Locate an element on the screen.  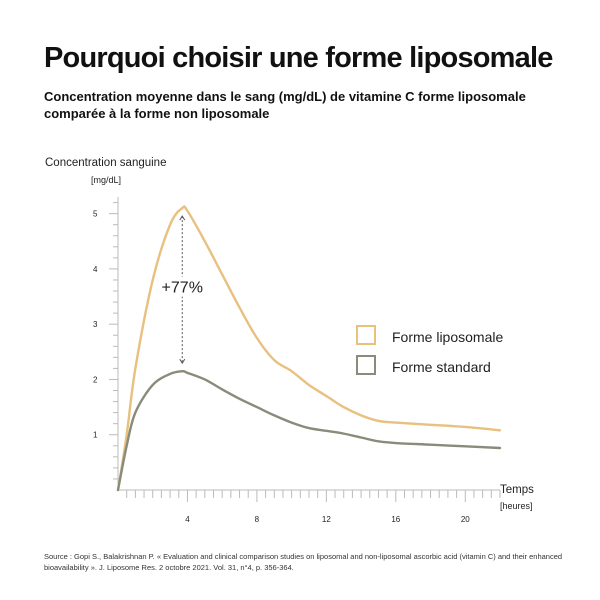
y-axis: 1 2 3 4 5 is located at coordinates (106, 343).